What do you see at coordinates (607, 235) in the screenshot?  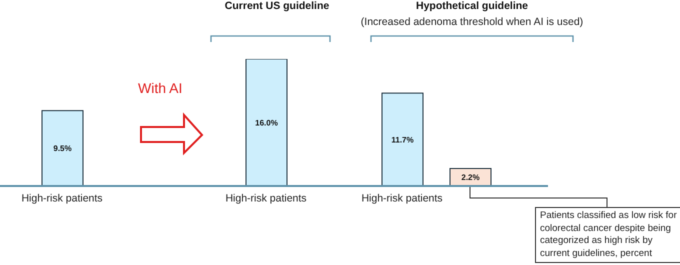 I see `text: Patients classified as low risk for colorectal cancer despite being categorized as high risk by current guidelines, percent` at bounding box center [607, 235].